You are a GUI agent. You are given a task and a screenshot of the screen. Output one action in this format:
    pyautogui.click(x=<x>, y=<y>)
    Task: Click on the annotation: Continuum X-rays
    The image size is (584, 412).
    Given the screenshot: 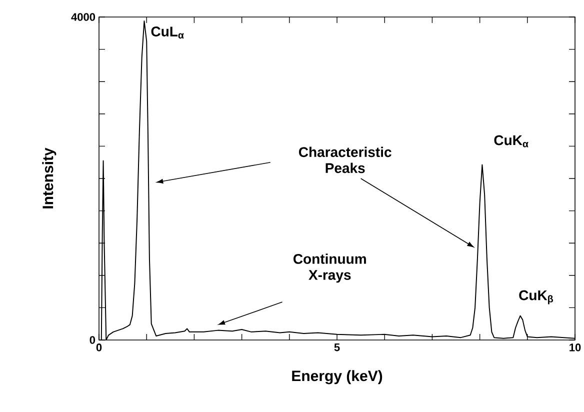 What is the action you would take?
    pyautogui.click(x=330, y=268)
    